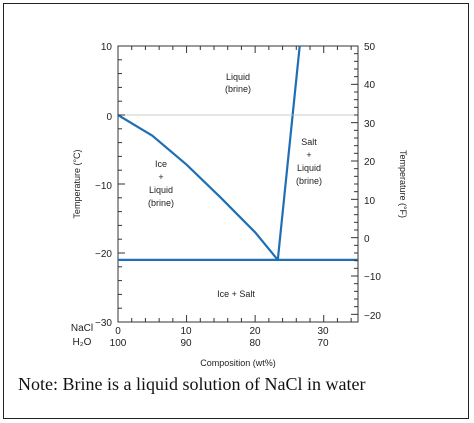 The image size is (474, 423). I want to click on right-tick-label: 0, so click(367, 239).